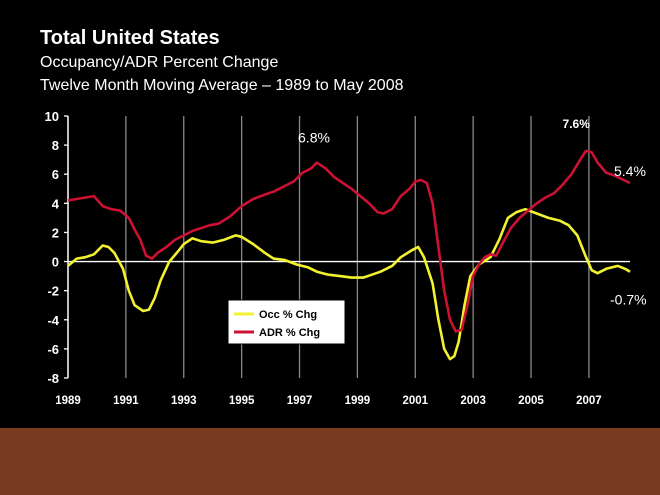 The width and height of the screenshot is (660, 495). Describe the element at coordinates (328, 401) in the screenshot. I see `x-tick-labels: 1989 1991 1993 1995 1997 1999 2001 2003 2005 2007` at that location.